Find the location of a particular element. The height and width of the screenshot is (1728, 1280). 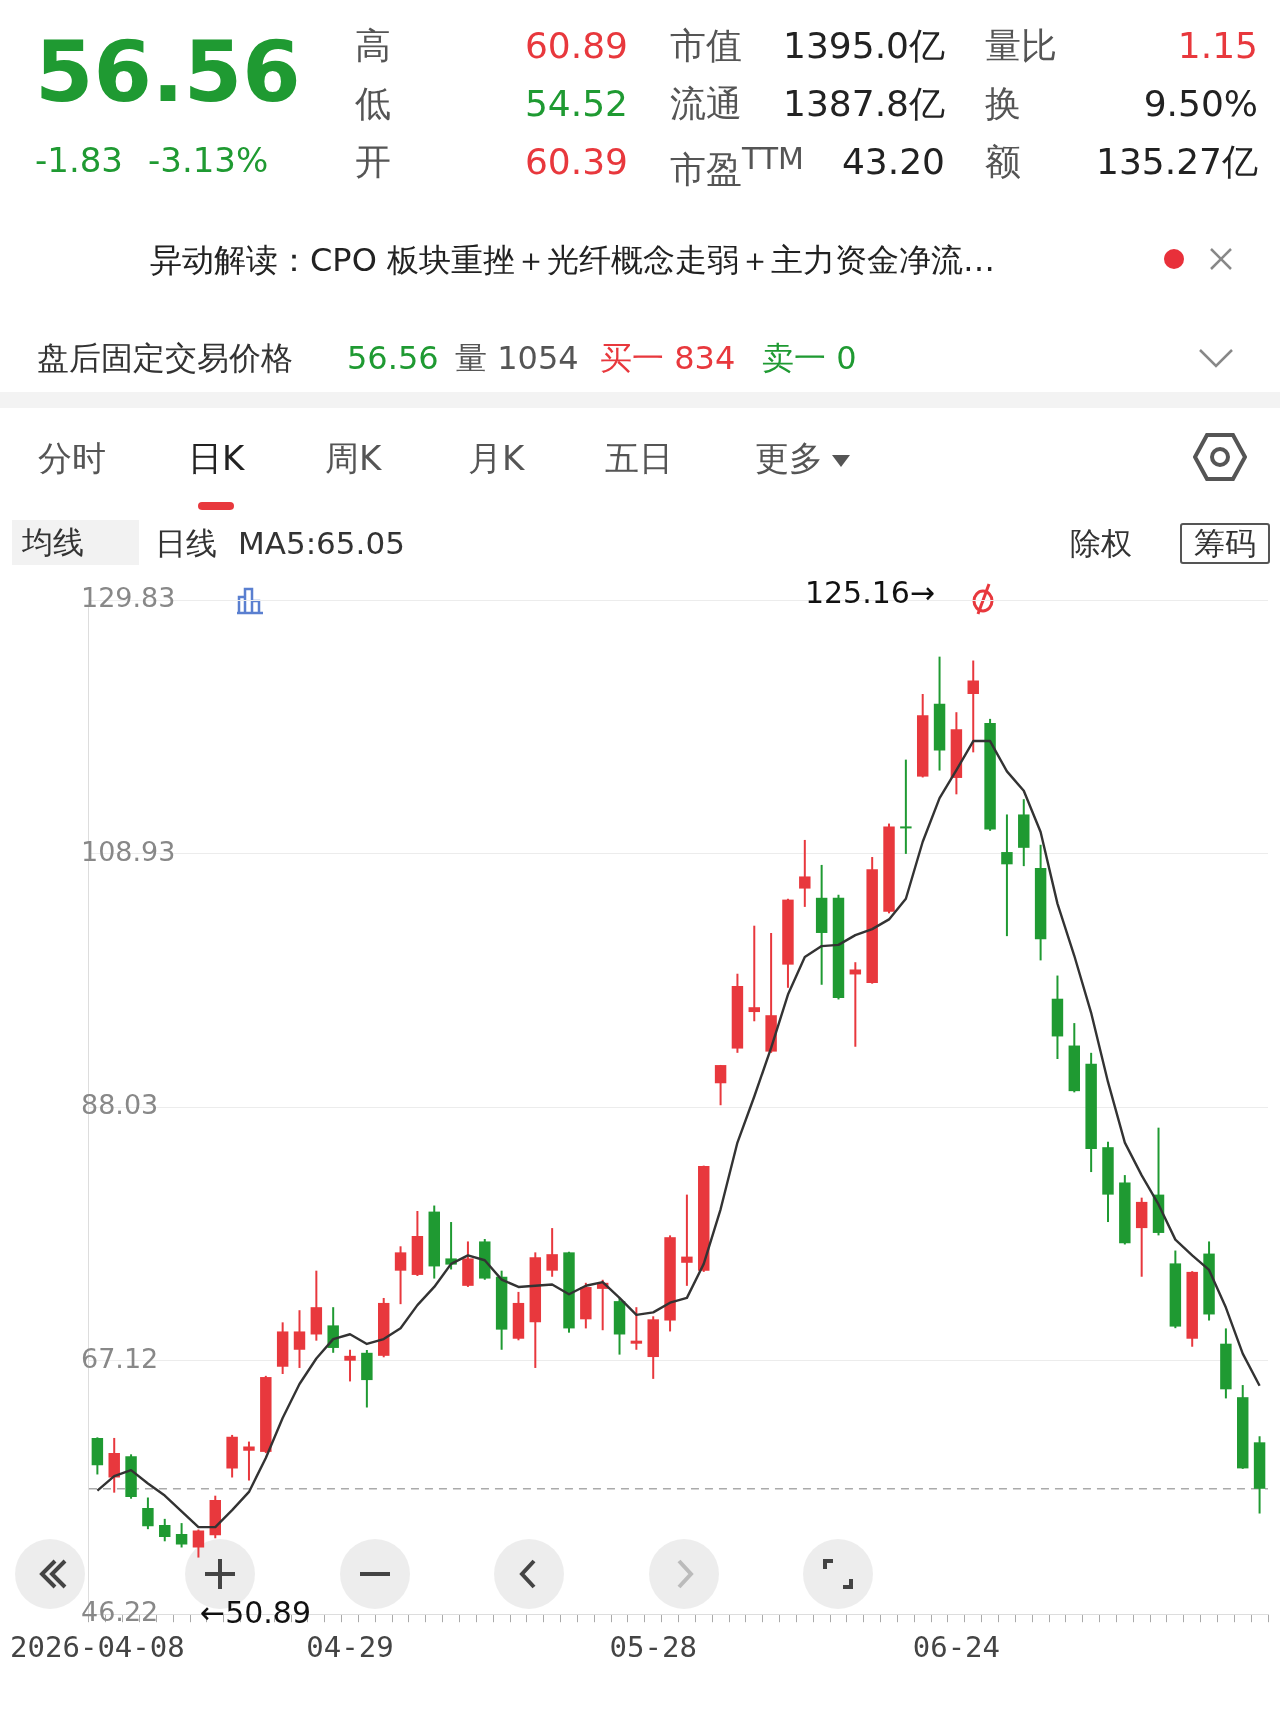

text: -3.13% is located at coordinates (208, 160).